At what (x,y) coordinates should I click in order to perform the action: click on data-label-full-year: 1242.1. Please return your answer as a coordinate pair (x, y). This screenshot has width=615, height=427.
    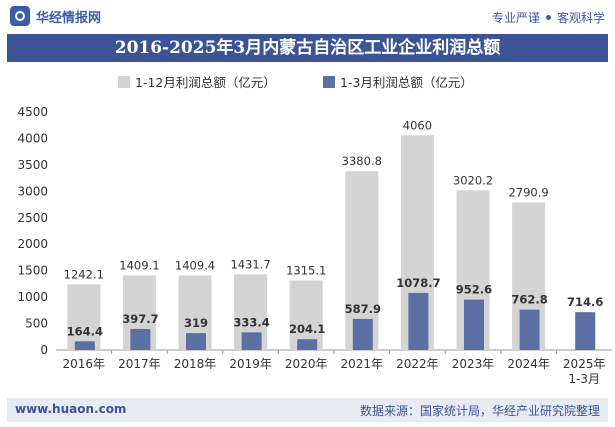
    Looking at the image, I should click on (84, 274).